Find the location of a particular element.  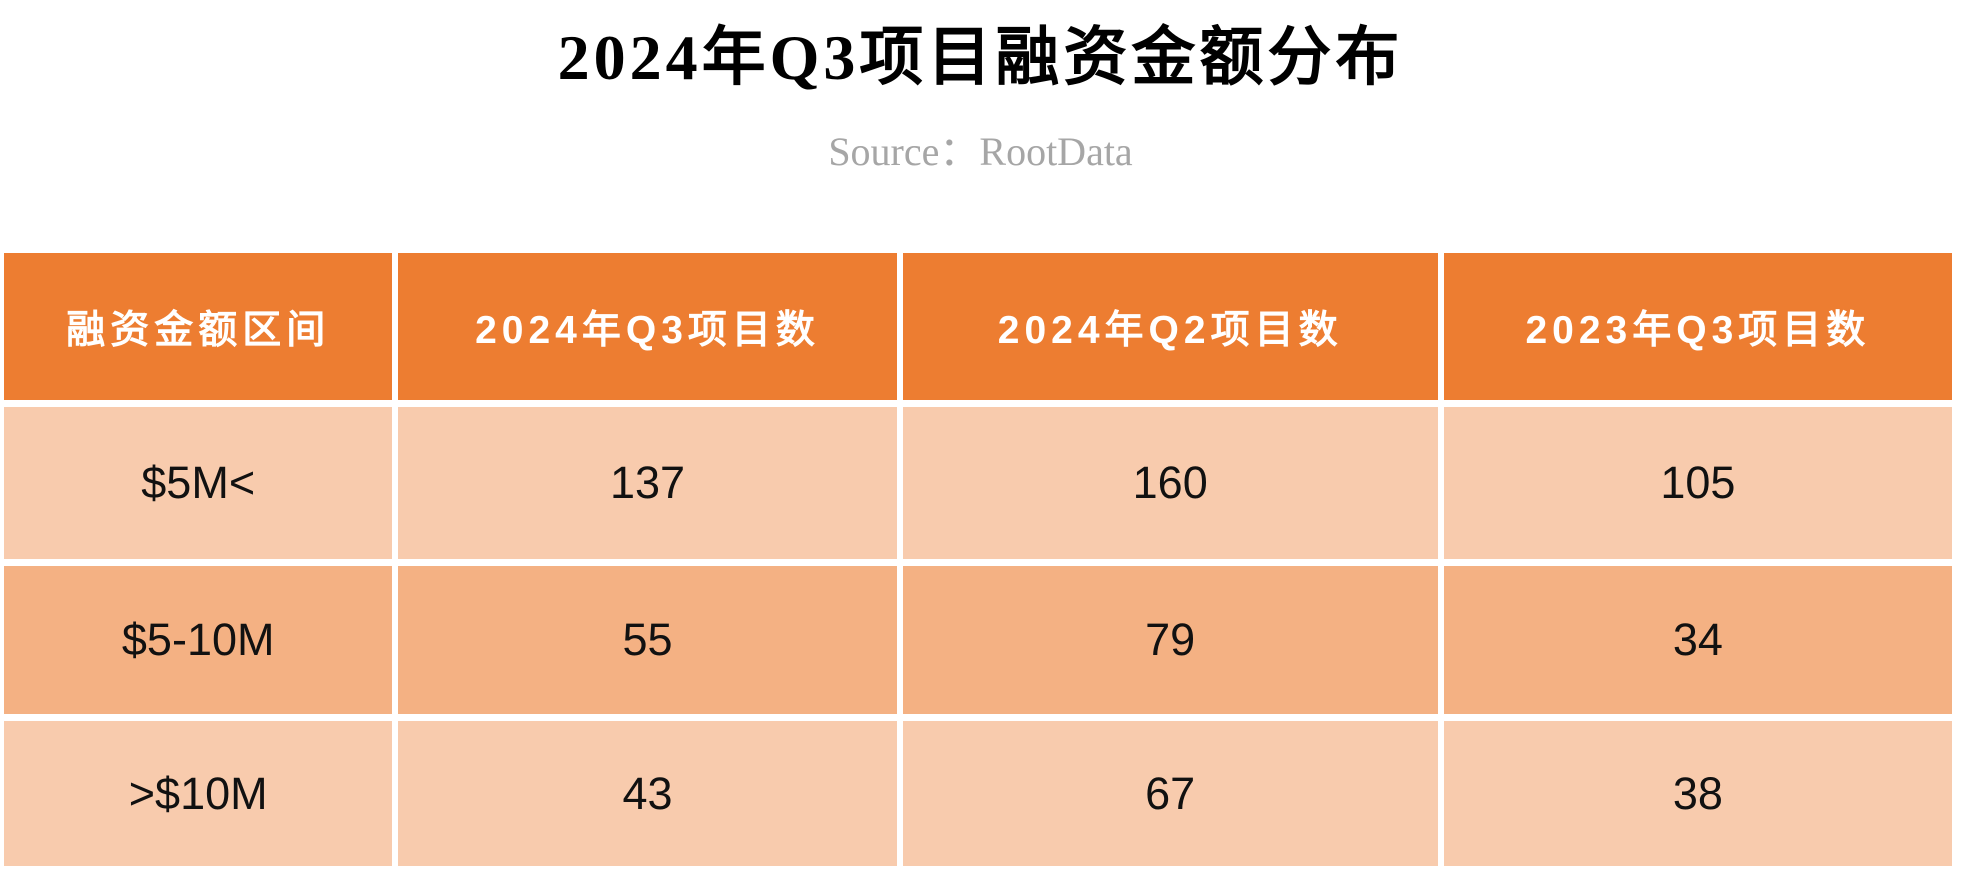

header-cell-2023-q3-count: 2023年Q3项目数 is located at coordinates (1697, 326).